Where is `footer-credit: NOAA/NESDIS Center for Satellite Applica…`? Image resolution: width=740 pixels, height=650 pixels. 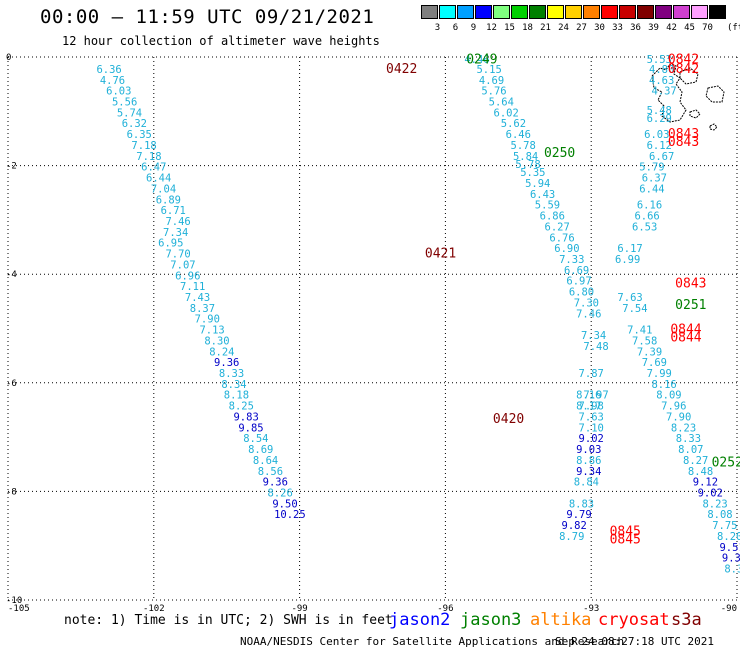 footer-credit: NOAA/NESDIS Center for Satellite Applica… is located at coordinates (432, 641).